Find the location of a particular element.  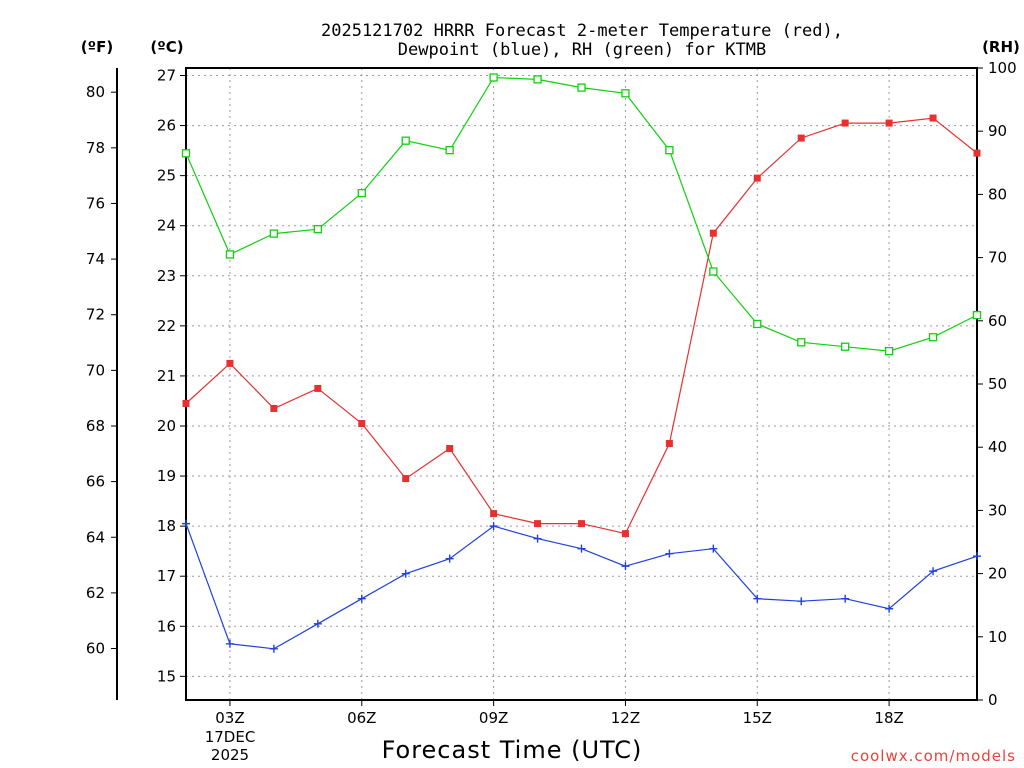

date-label-year: 2025 is located at coordinates (230, 755).